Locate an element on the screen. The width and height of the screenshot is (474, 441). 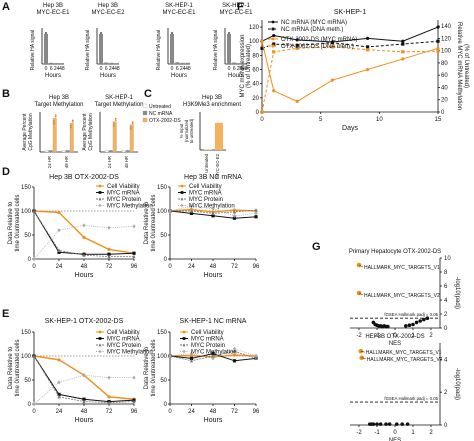
panel-d-left-legend-marker is located at coordinates (100, 199).